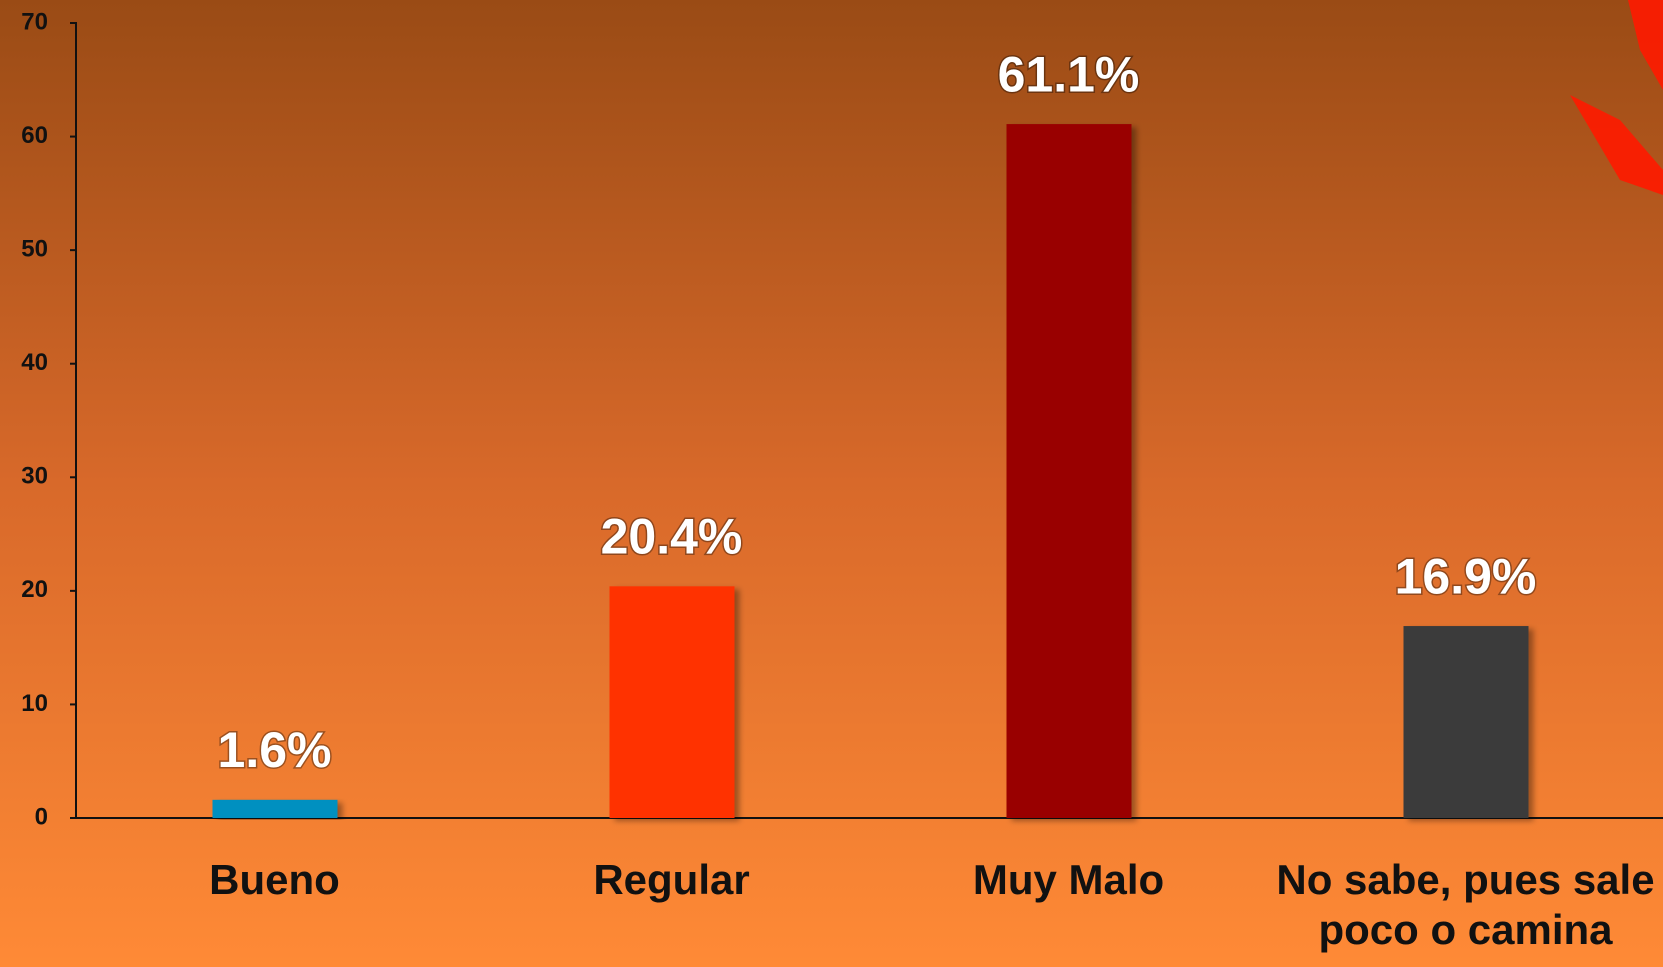 The width and height of the screenshot is (1663, 967). I want to click on x-tick-label: No sabe, pues sale poco o camina, so click(1465, 904).